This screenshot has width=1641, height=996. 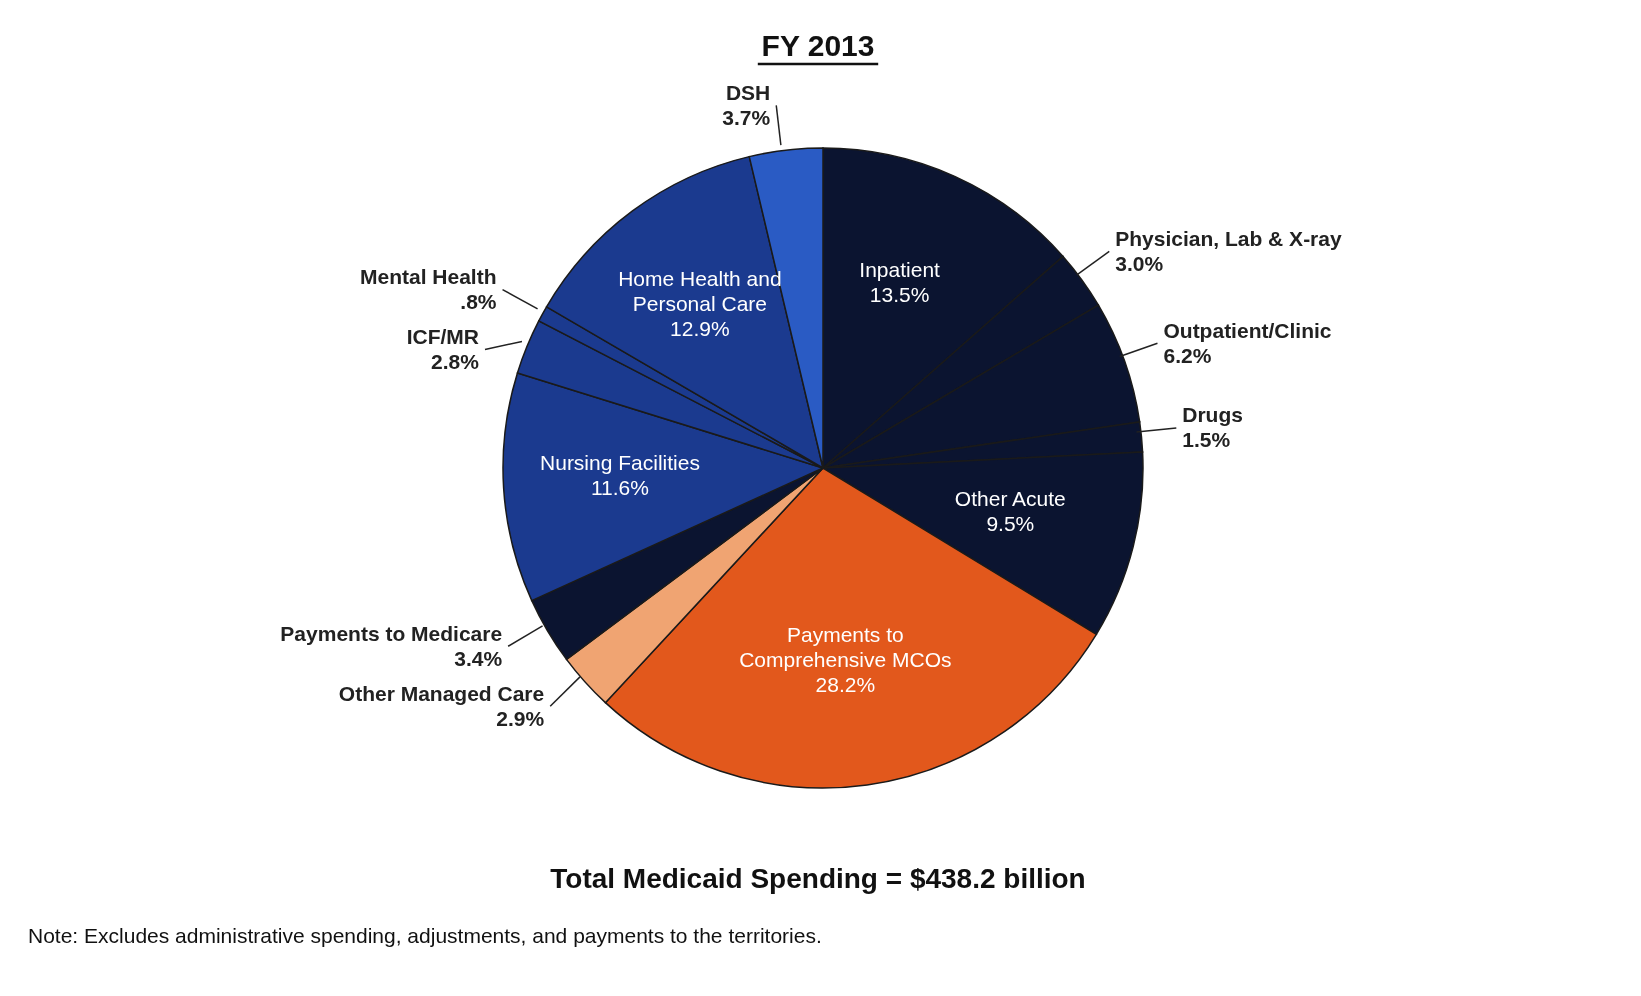 What do you see at coordinates (391, 633) in the screenshot?
I see `slice-label: Payments to Medicare` at bounding box center [391, 633].